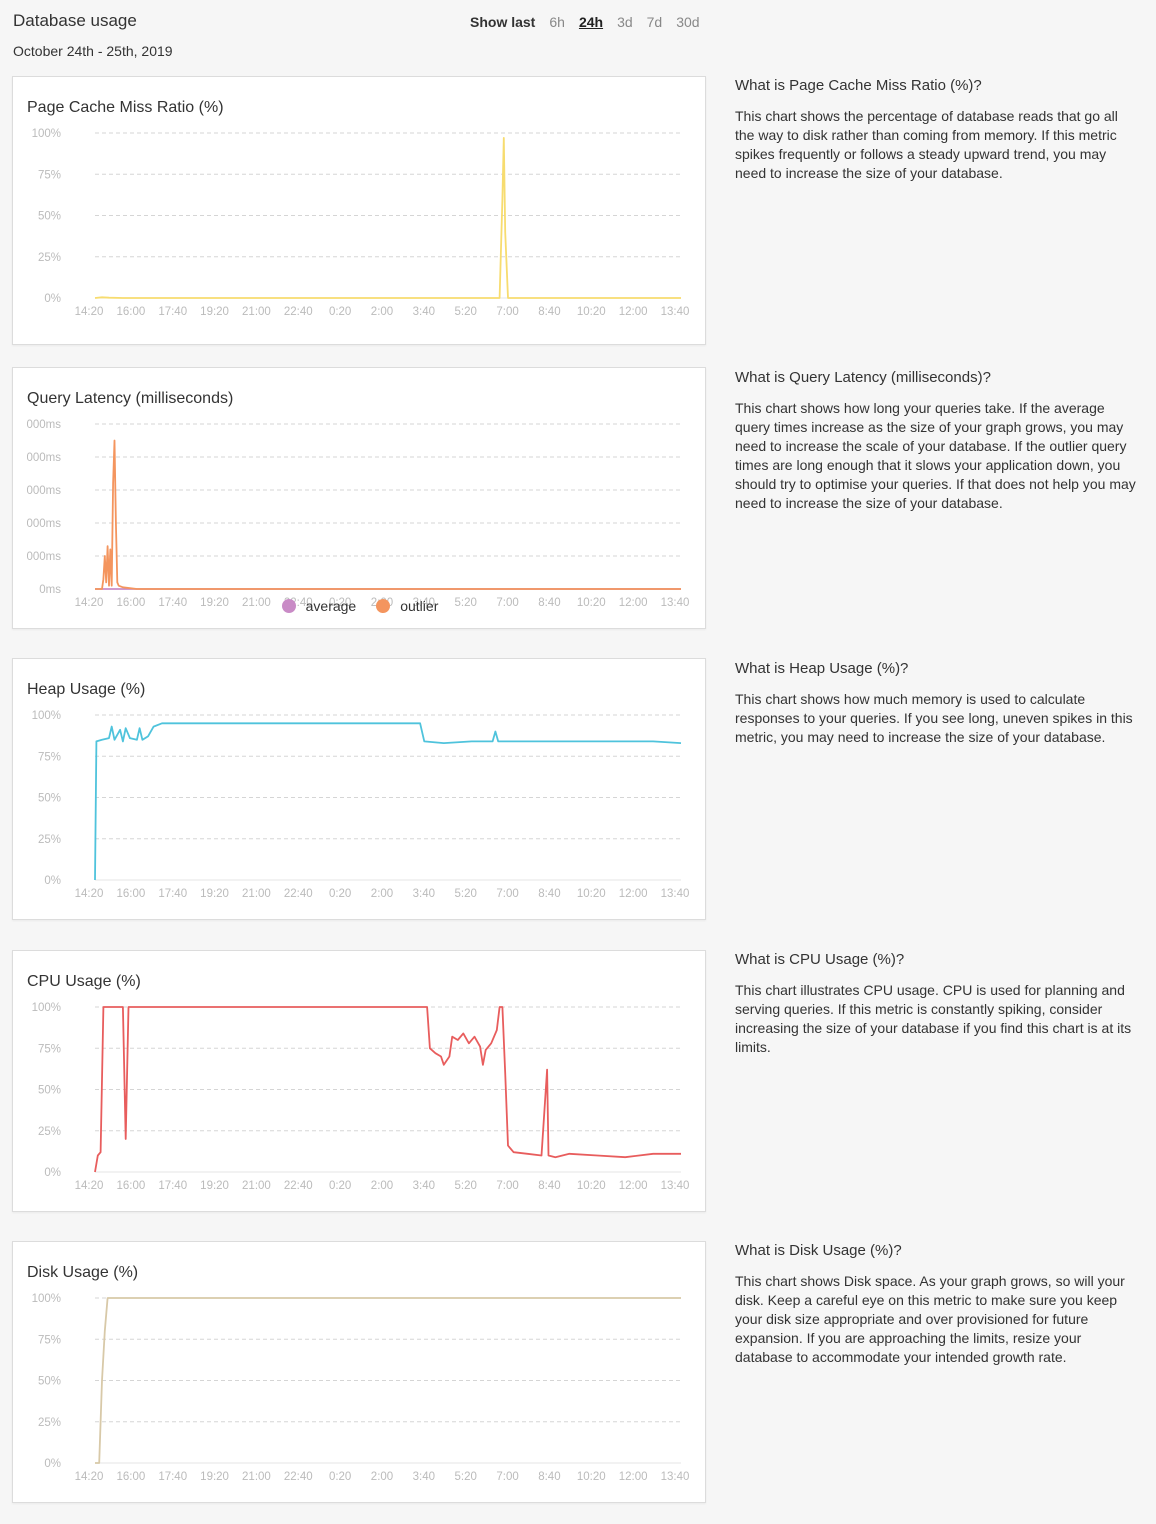 The height and width of the screenshot is (1524, 1156). What do you see at coordinates (130, 398) in the screenshot?
I see `chart-title: Query Latency (milliseconds)` at bounding box center [130, 398].